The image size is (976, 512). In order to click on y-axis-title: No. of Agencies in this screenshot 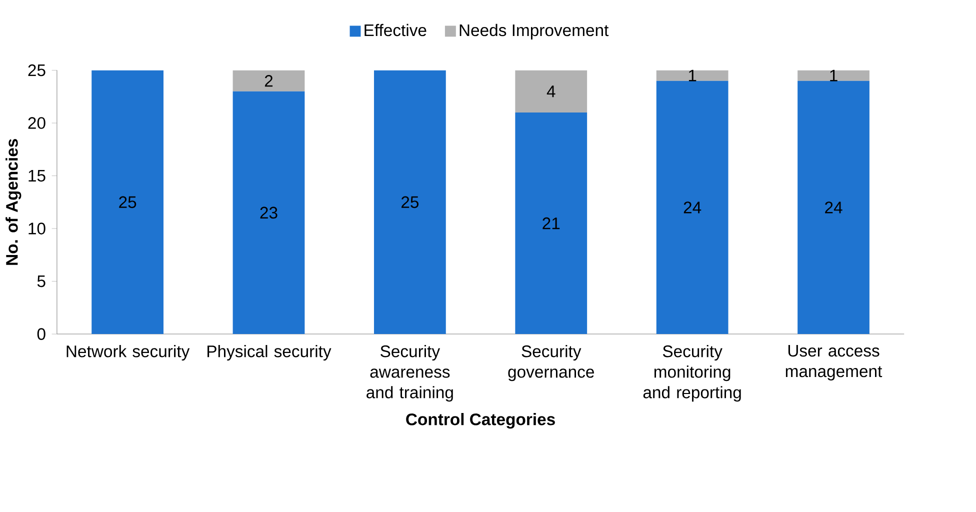, I will do `click(14, 201)`.